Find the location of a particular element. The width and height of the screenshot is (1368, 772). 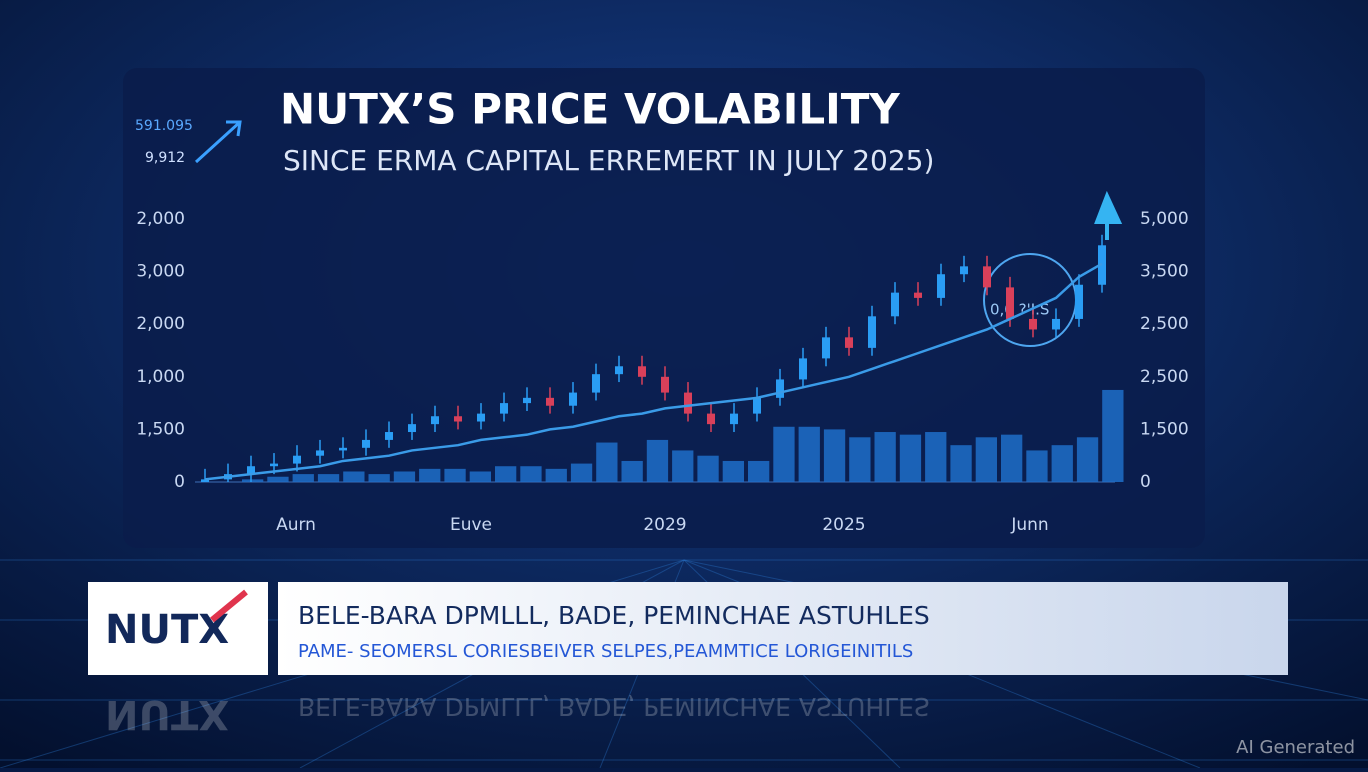

y2-axis-label: 3,500 is located at coordinates (1164, 272).